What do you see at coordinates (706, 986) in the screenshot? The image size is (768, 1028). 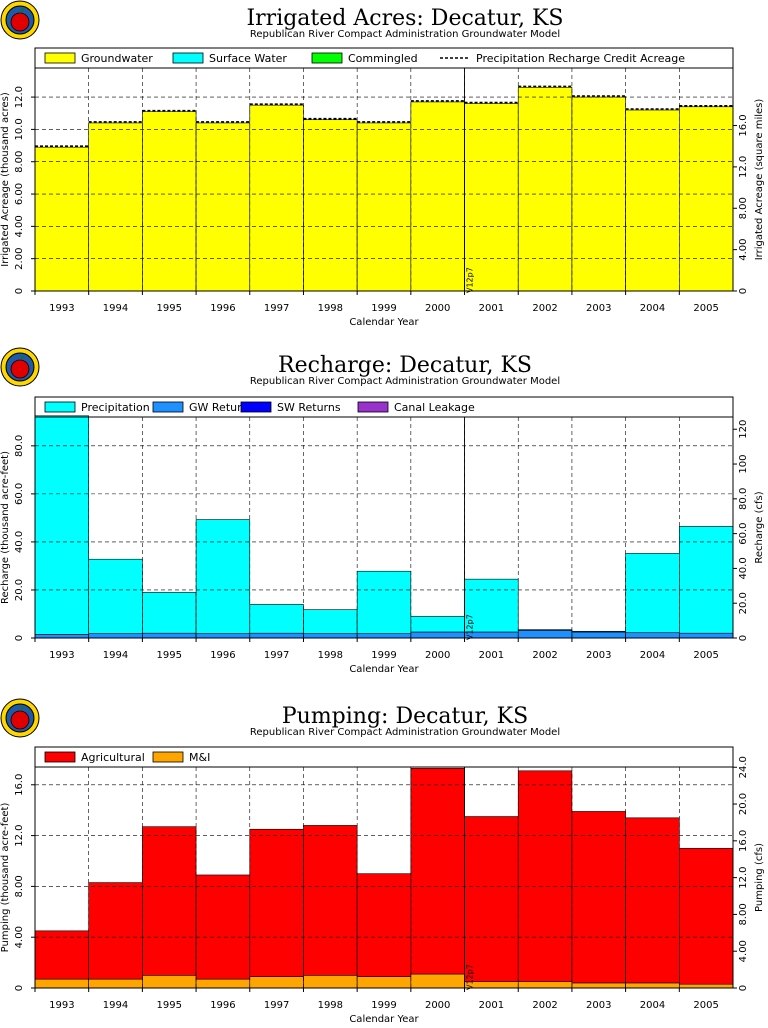 I see `bar-m-i-2005` at bounding box center [706, 986].